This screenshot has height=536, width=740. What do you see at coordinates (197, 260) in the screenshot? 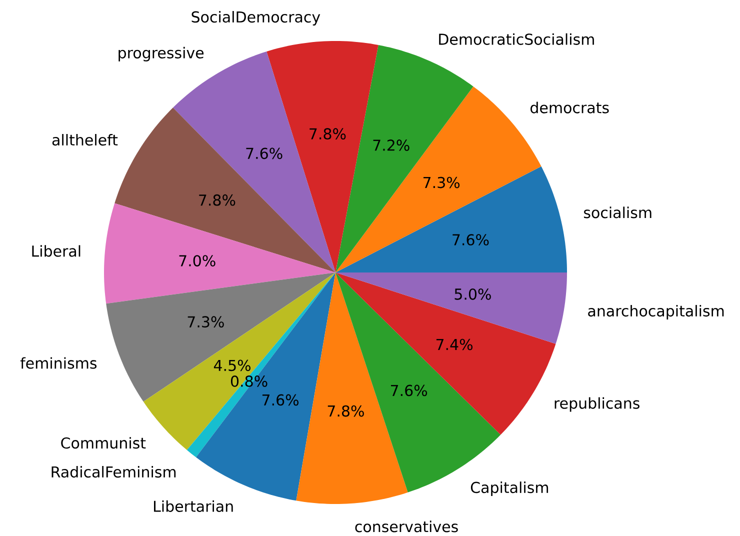
I see `data-label: 7.0%` at bounding box center [197, 260].